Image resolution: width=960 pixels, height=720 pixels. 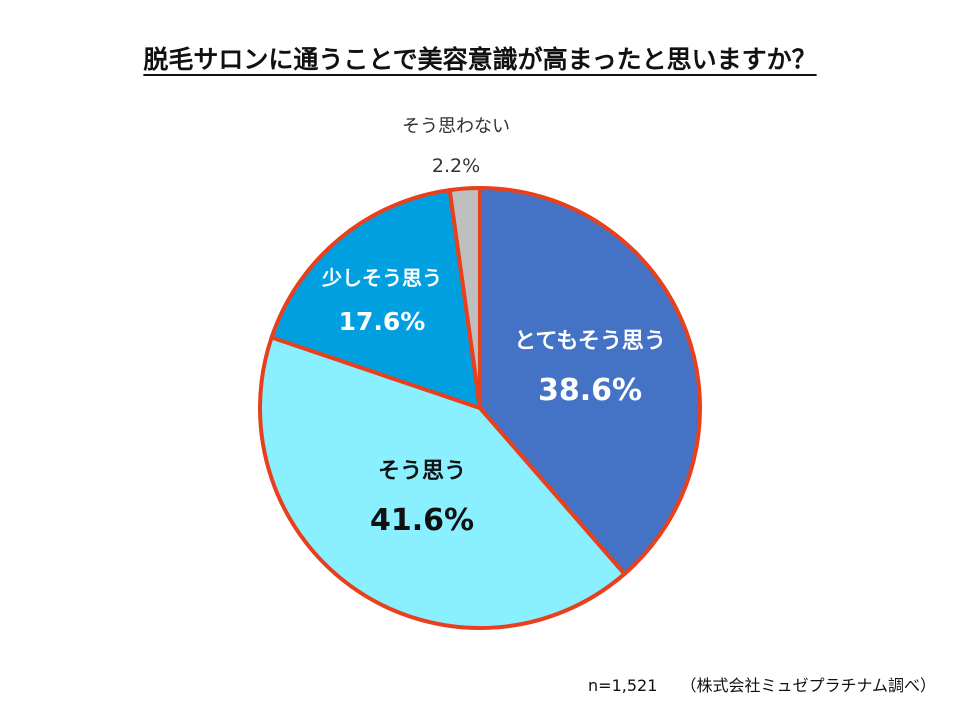 What do you see at coordinates (456, 126) in the screenshot?
I see `slice-label-4: そう思わない` at bounding box center [456, 126].